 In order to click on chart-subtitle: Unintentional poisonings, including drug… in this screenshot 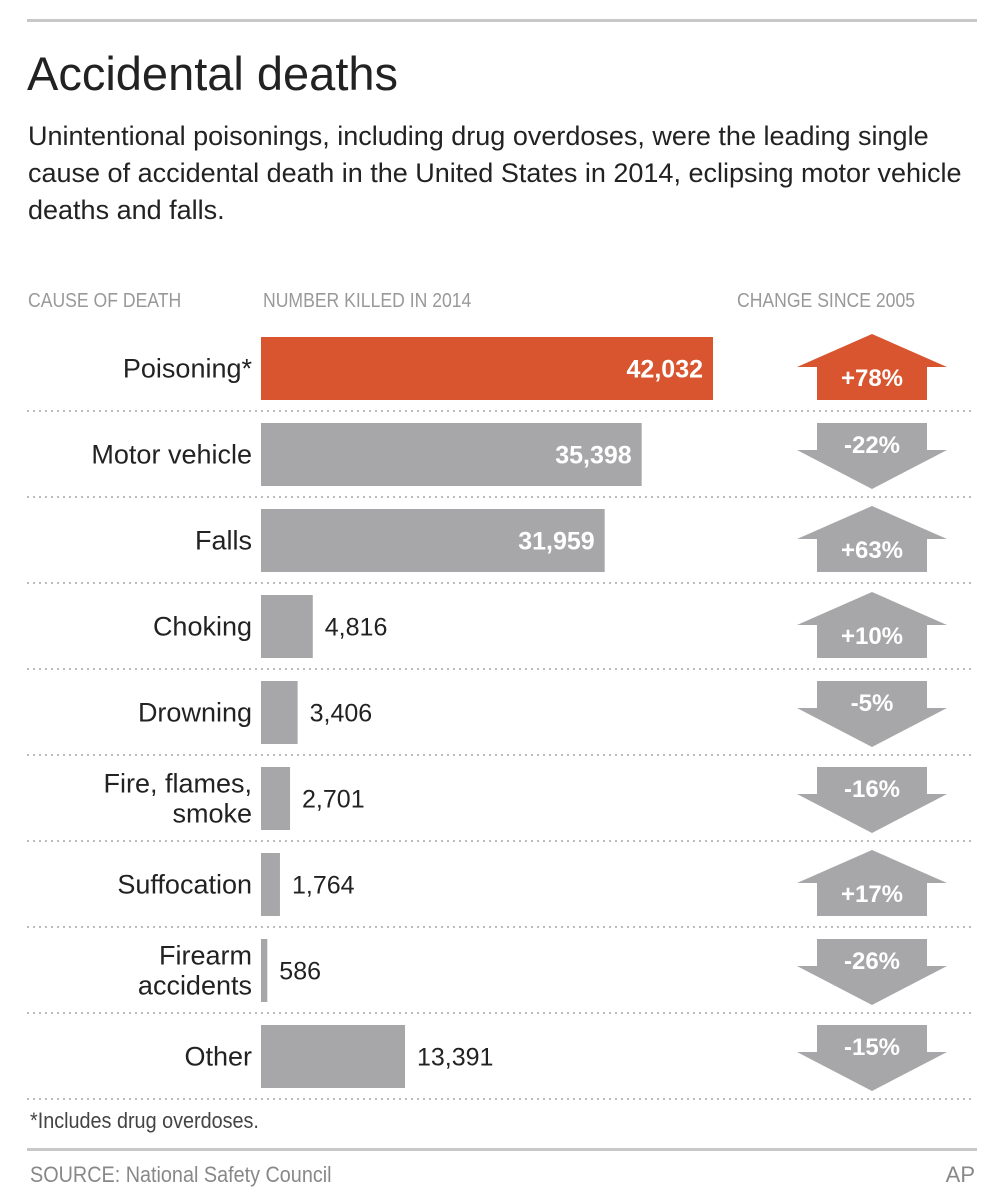, I will do `click(495, 173)`.